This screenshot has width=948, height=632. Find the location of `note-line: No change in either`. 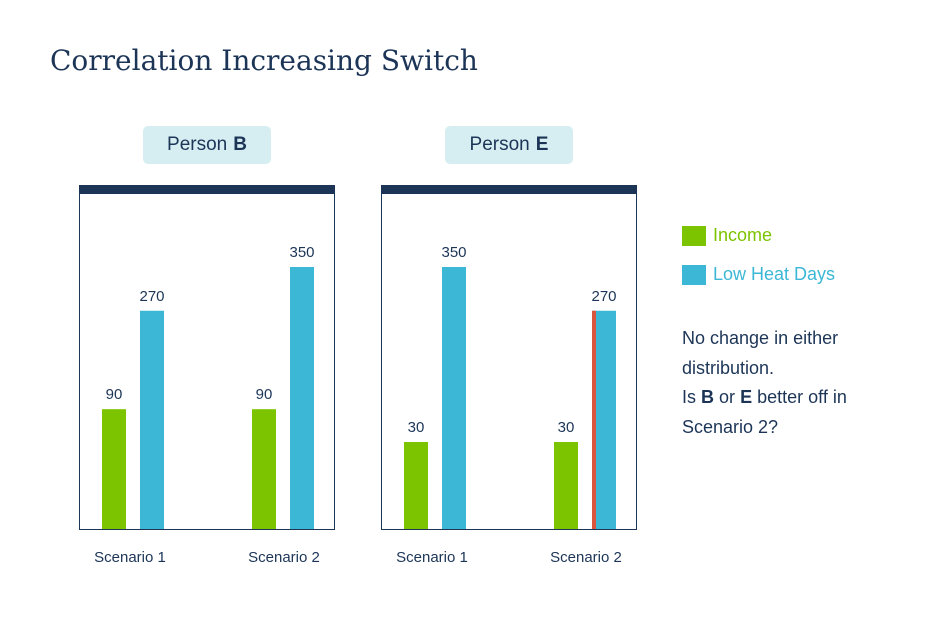

note-line: No change in either is located at coordinates (760, 338).